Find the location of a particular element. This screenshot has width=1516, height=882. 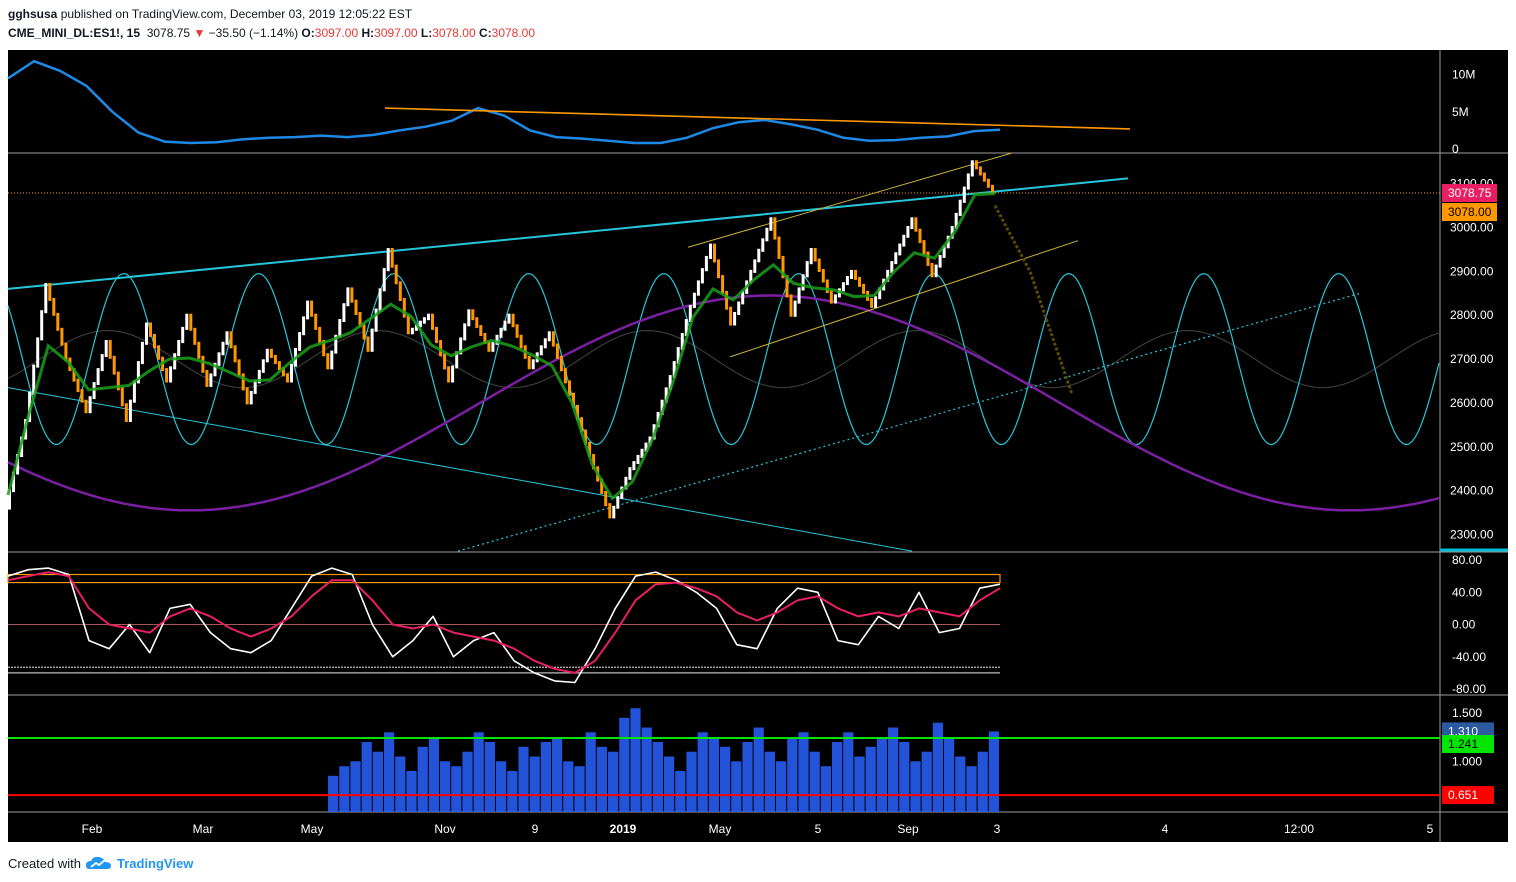

created-with-label: Created with is located at coordinates (44, 863).